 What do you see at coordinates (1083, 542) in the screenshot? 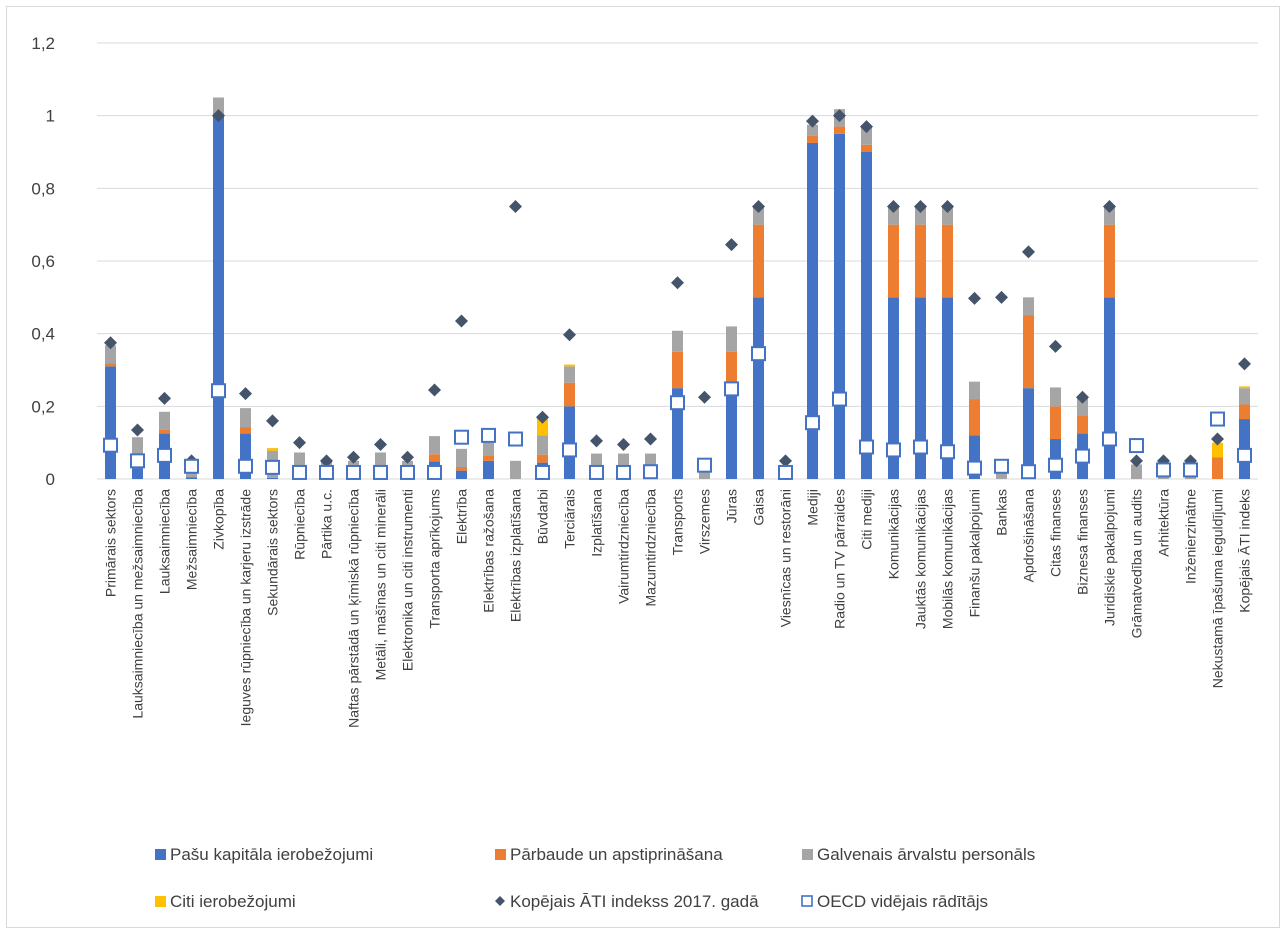
I see `category-label: Biznesa finanses` at bounding box center [1083, 542].